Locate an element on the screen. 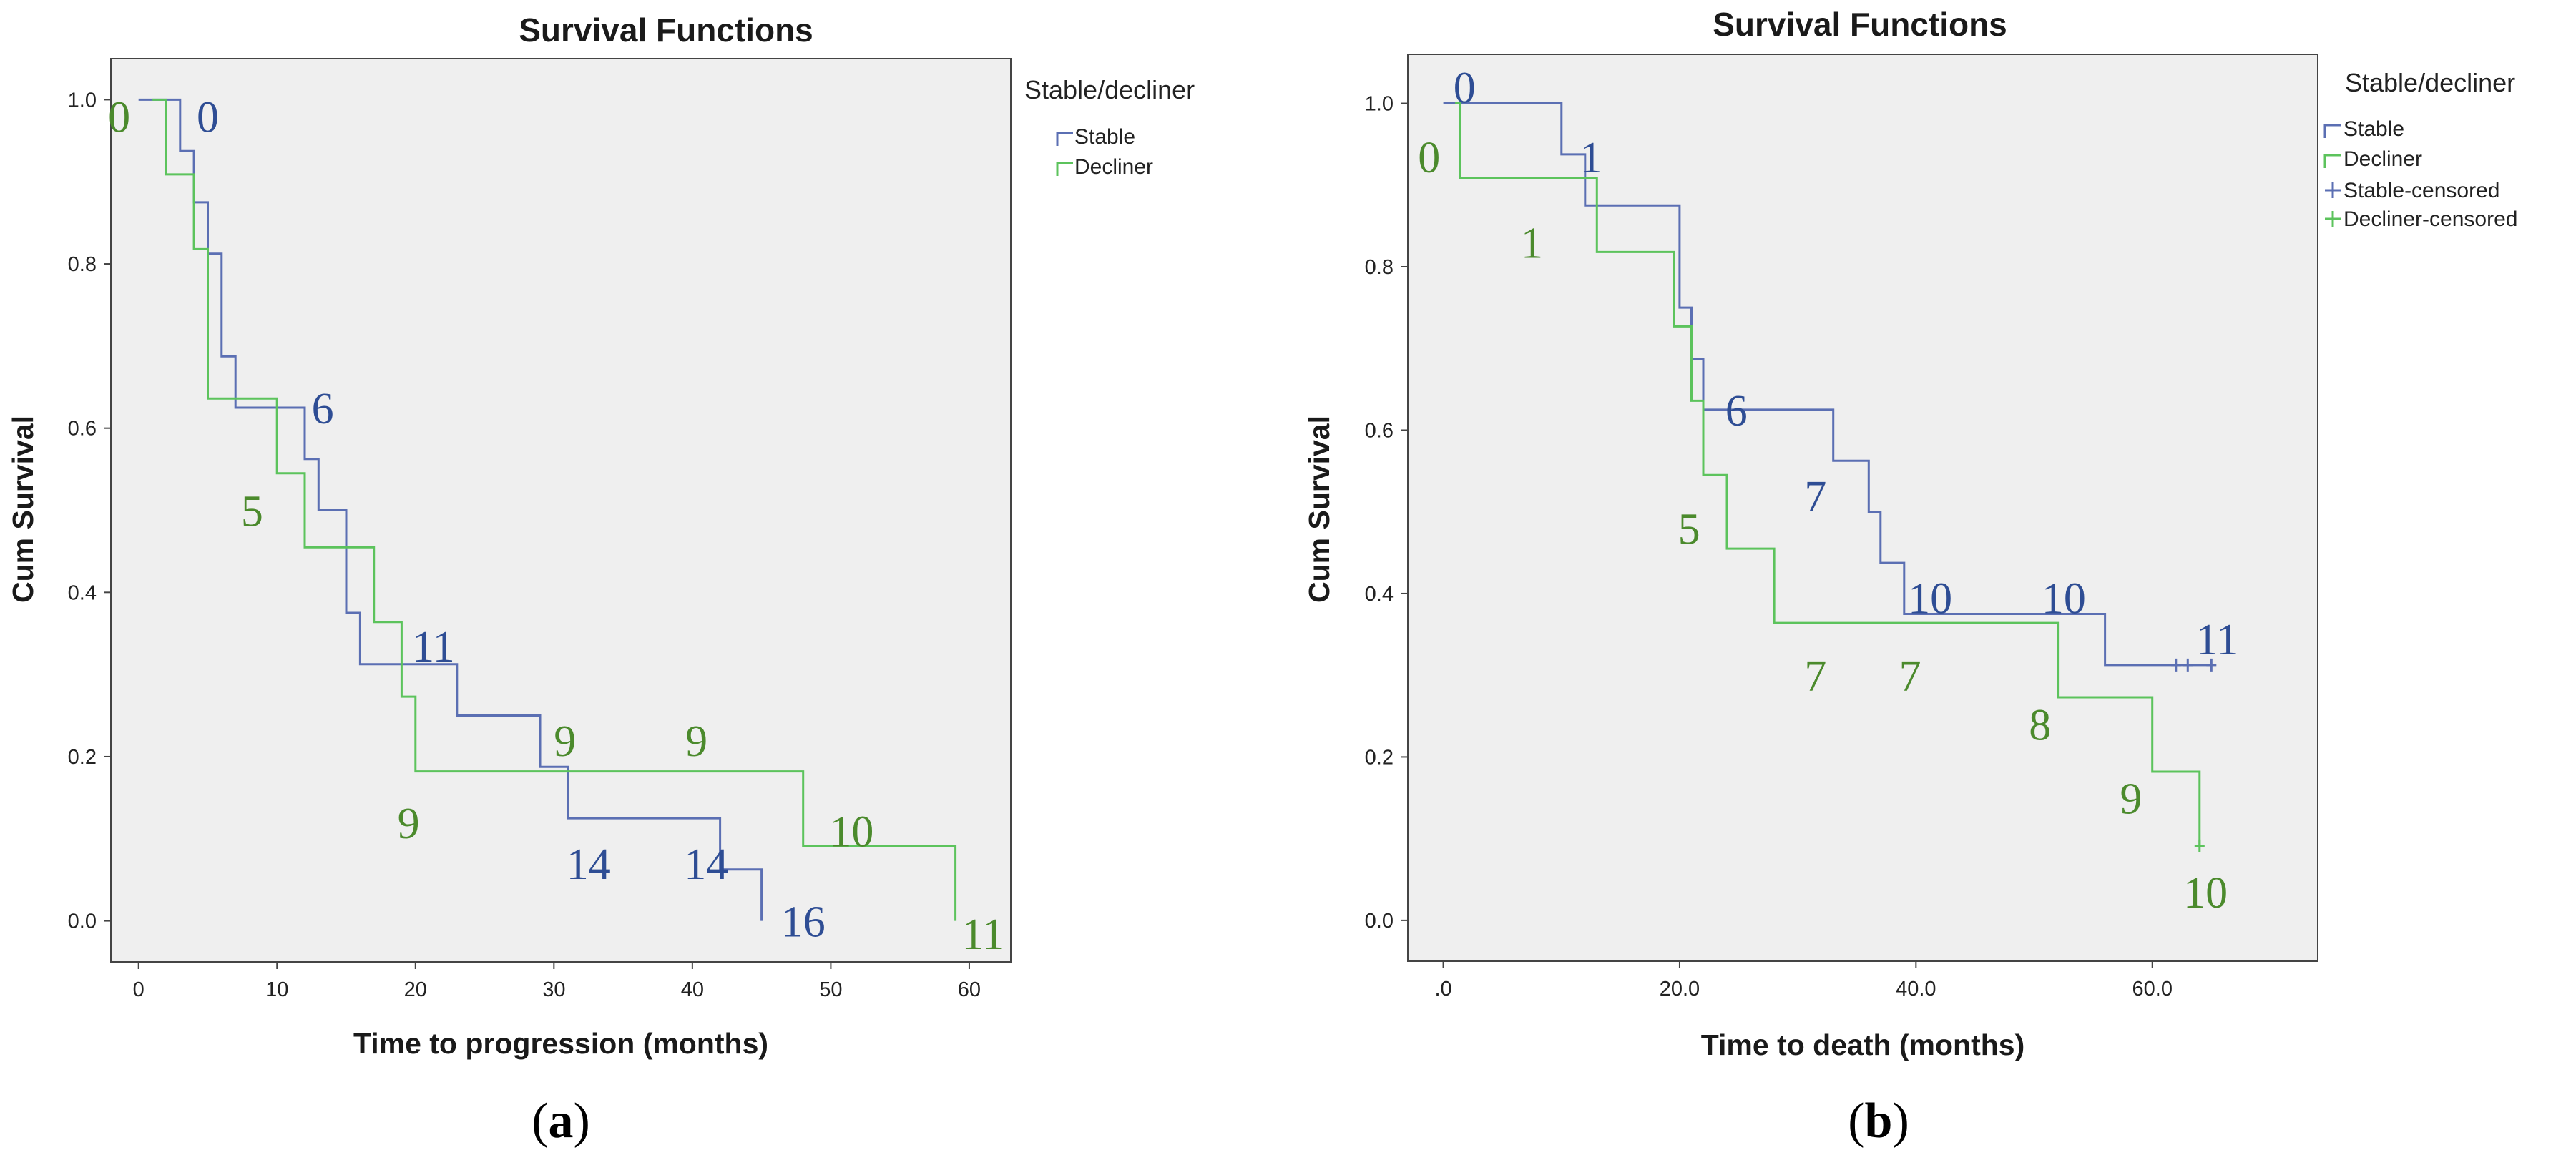  x-axis-label-a: Time to progression (months) is located at coordinates (560, 1043).